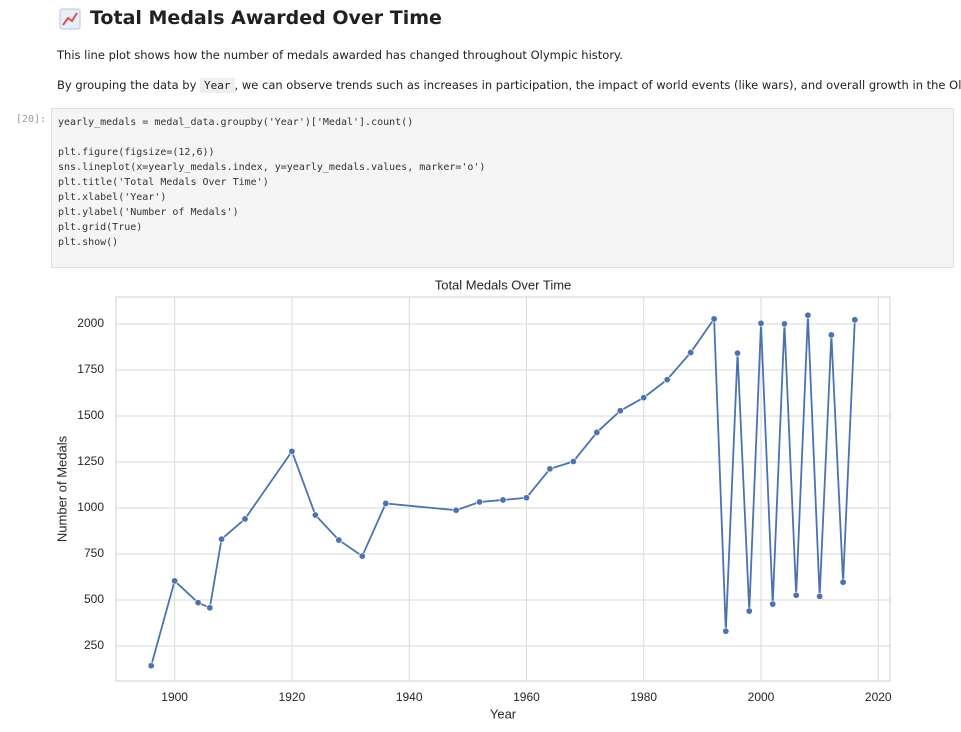  I want to click on x-tick-label: 1940, so click(409, 697).